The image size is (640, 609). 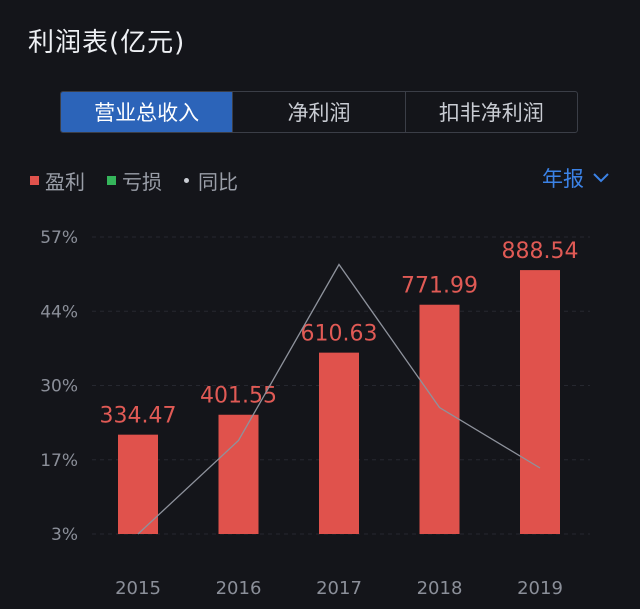 I want to click on data-label: 401.55, so click(x=238, y=396).